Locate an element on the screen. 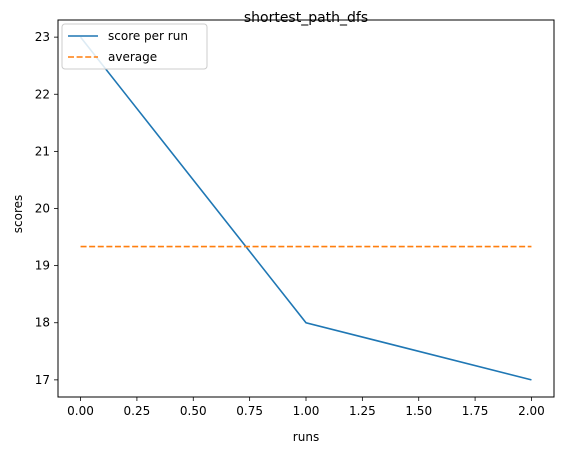 The width and height of the screenshot is (566, 453). x-tick-label: 2.00 is located at coordinates (531, 411).